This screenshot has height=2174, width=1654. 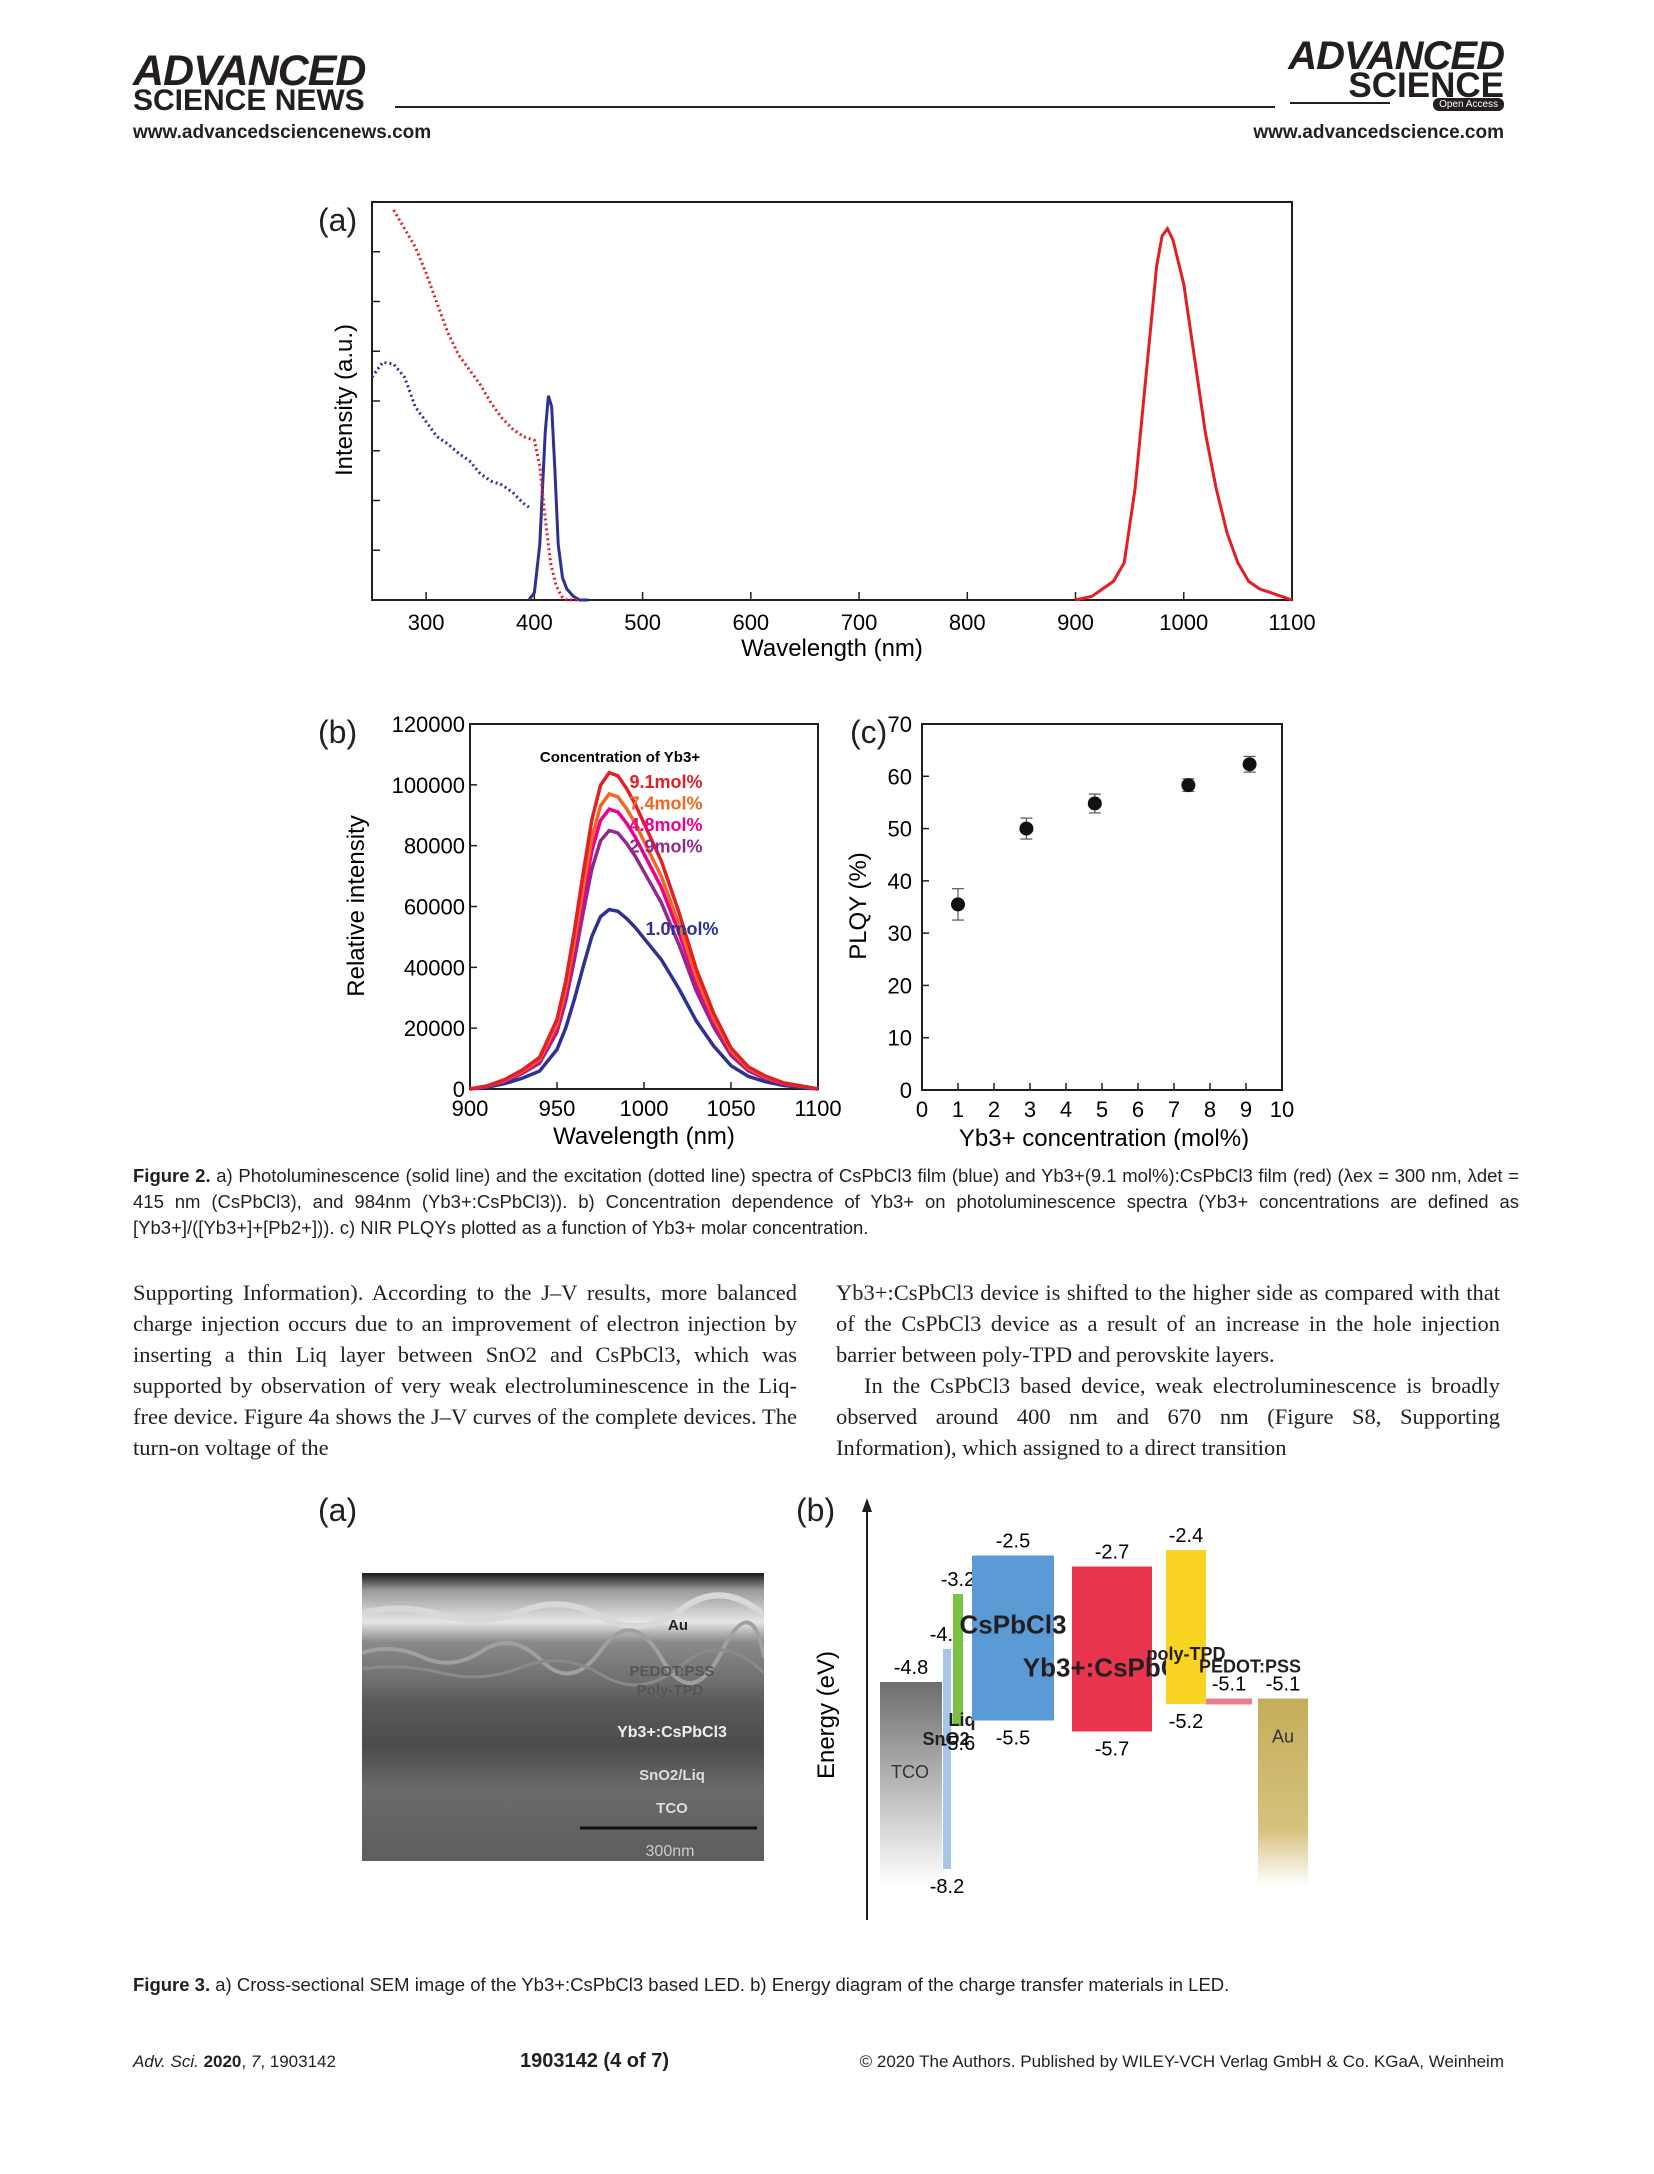 What do you see at coordinates (731, 1108) in the screenshot?
I see `fig2b-x-tick-label: 1050` at bounding box center [731, 1108].